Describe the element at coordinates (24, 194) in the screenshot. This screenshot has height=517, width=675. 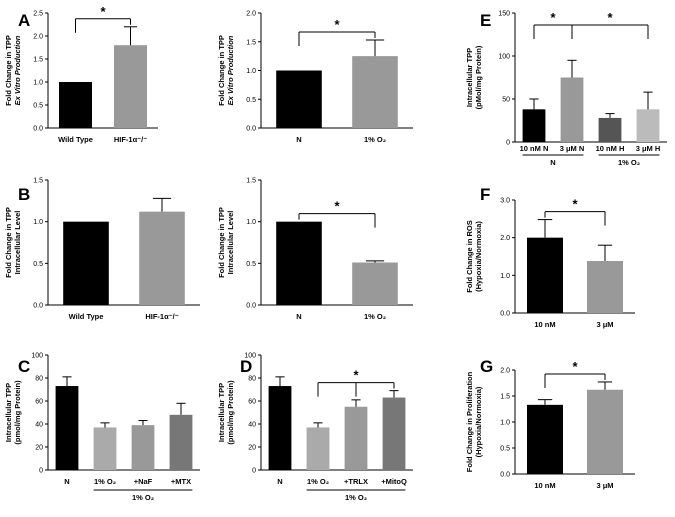
I see `panel-label: B` at that location.